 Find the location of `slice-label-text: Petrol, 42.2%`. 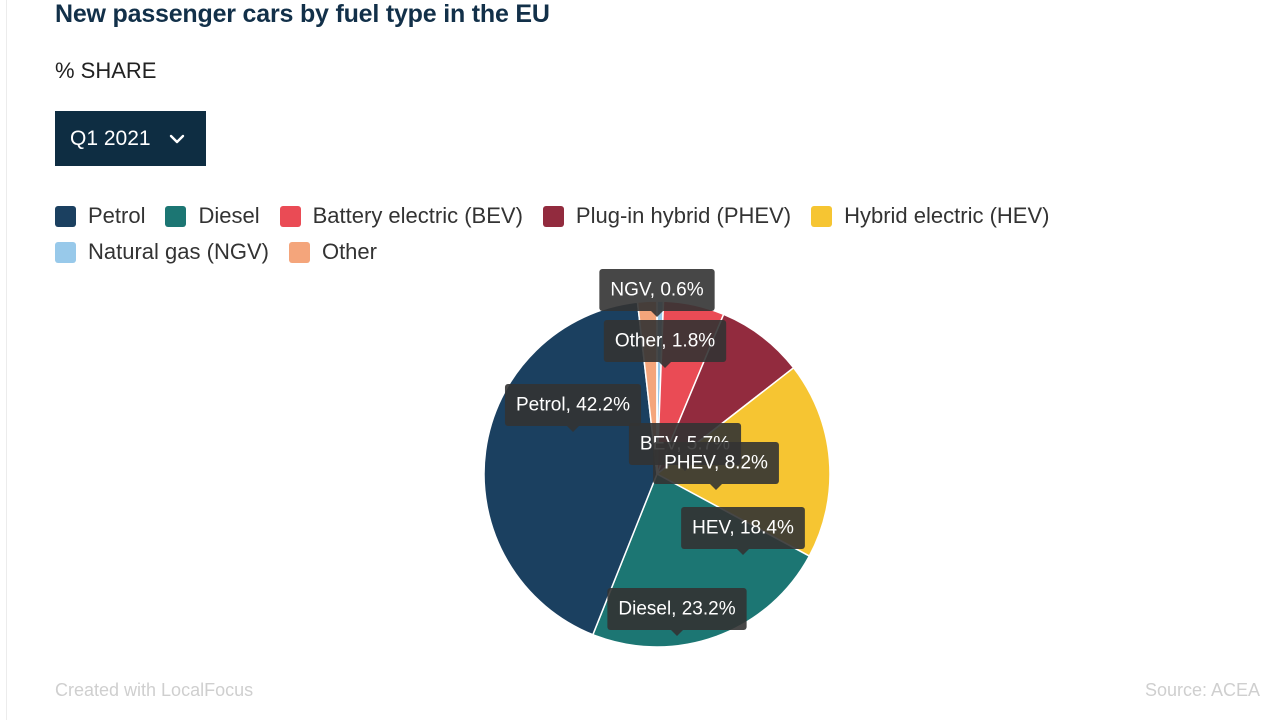

slice-label-text: Petrol, 42.2% is located at coordinates (573, 405).